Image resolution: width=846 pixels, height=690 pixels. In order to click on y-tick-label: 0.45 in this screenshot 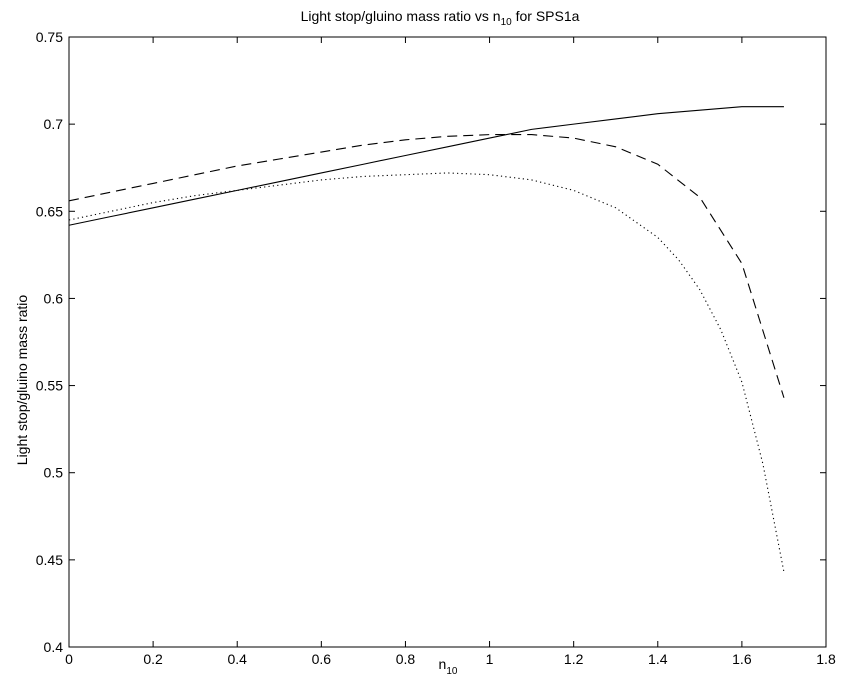, I will do `click(49, 560)`.